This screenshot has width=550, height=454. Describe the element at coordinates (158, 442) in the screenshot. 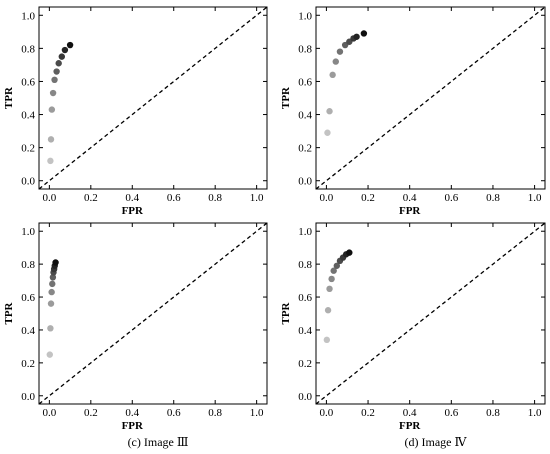

I see `panel-caption: (c) Image Ⅲ` at that location.